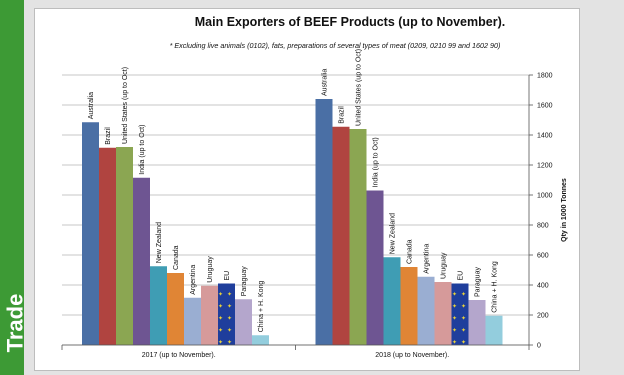  What do you see at coordinates (545, 76) in the screenshot?
I see `y-tick-label: 1800` at bounding box center [545, 76].